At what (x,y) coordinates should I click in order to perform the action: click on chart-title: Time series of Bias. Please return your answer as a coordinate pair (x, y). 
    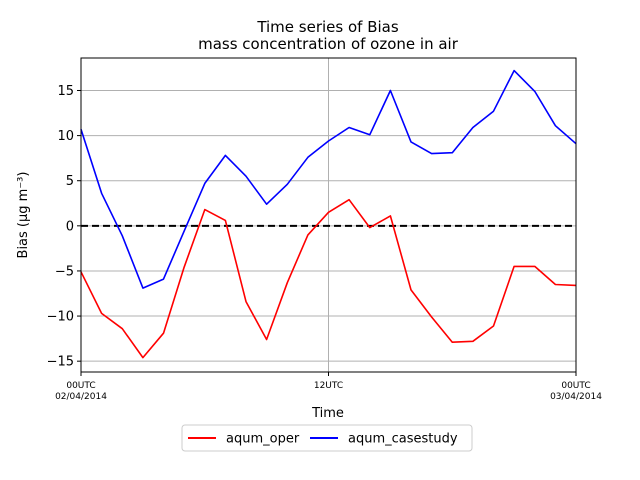
    Looking at the image, I should click on (327, 27).